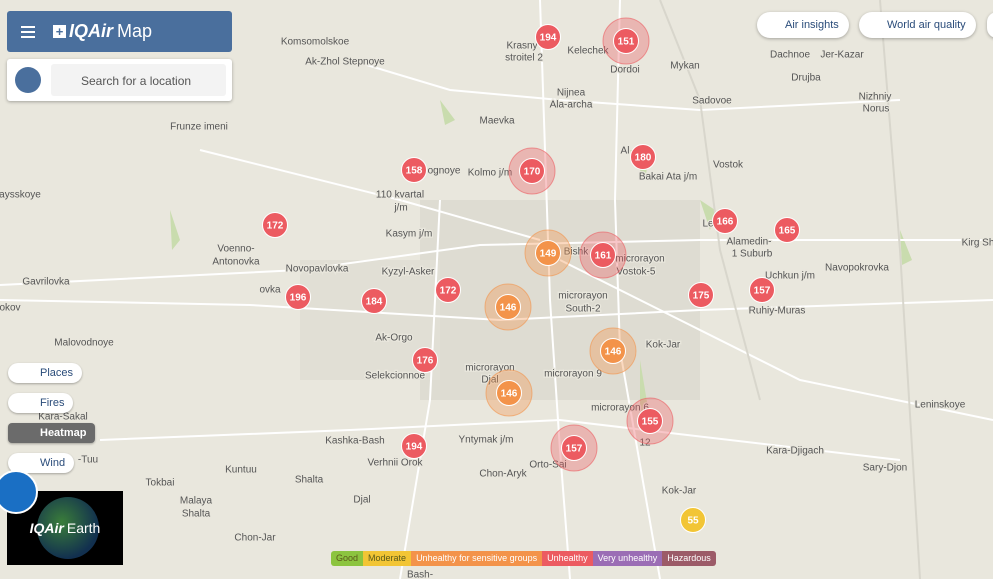 The image size is (993, 579). I want to click on place-label: Dachnoe, so click(790, 55).